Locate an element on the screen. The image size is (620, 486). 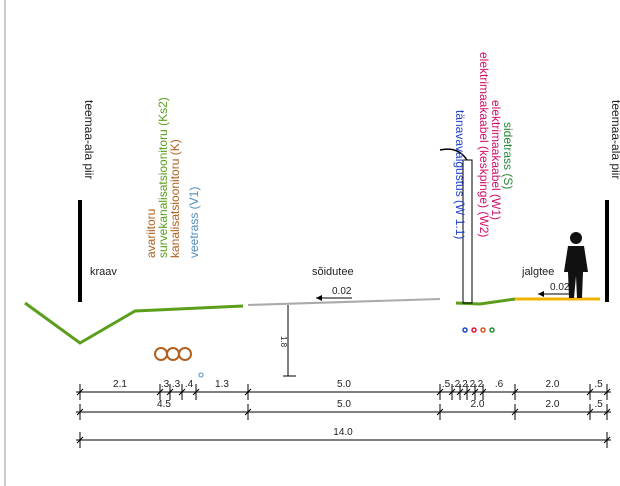
utility-label: elektrimaakaabel (W1) is located at coordinates (496, 160).